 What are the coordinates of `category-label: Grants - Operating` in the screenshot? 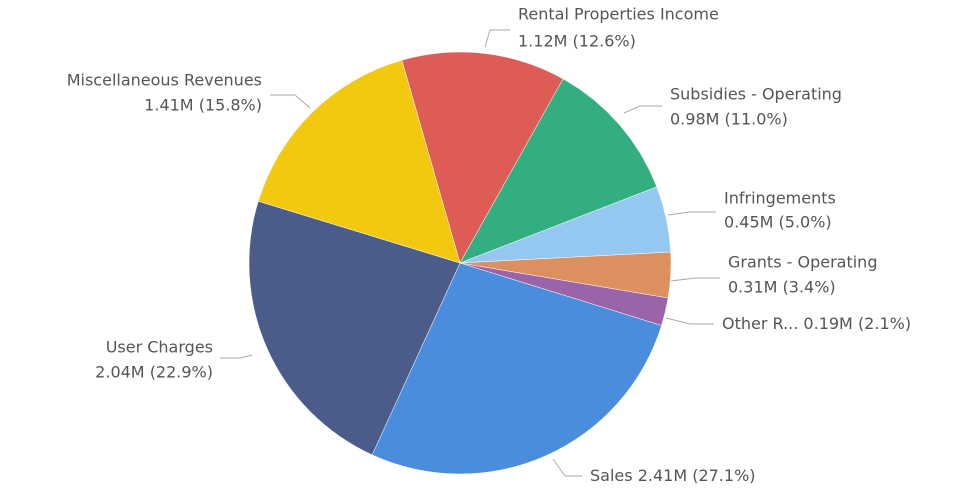 It's located at (802, 262).